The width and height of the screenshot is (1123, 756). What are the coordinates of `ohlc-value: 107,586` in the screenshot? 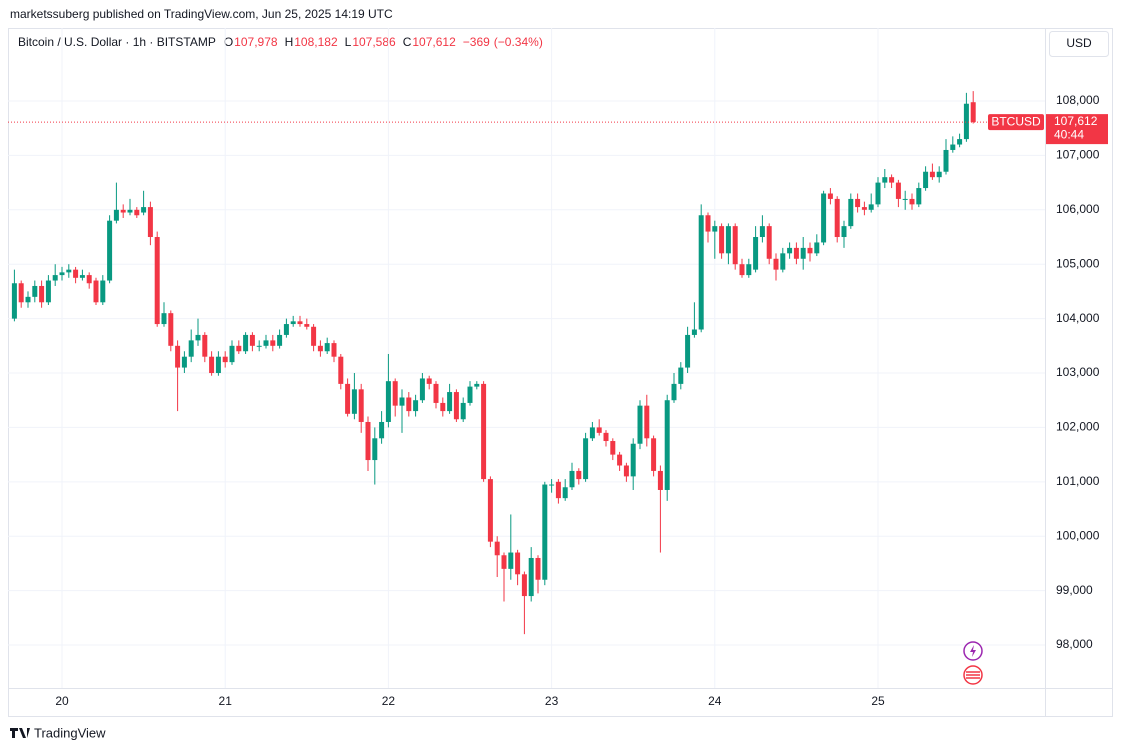 It's located at (374, 42).